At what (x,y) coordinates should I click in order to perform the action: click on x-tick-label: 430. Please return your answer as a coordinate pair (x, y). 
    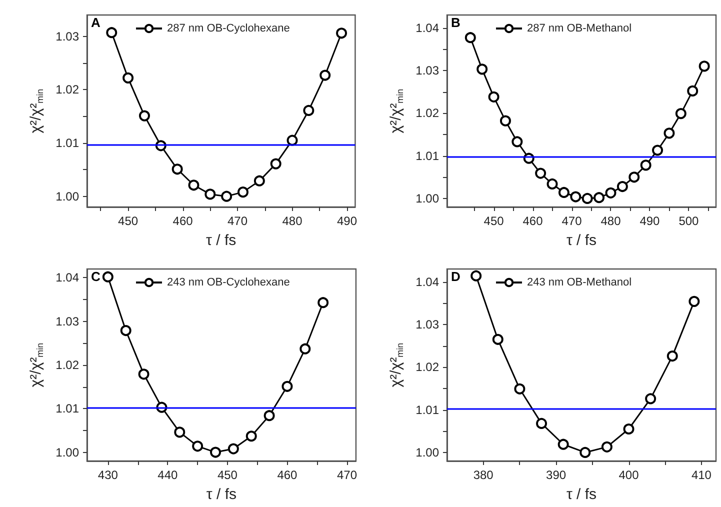
    Looking at the image, I should click on (108, 475).